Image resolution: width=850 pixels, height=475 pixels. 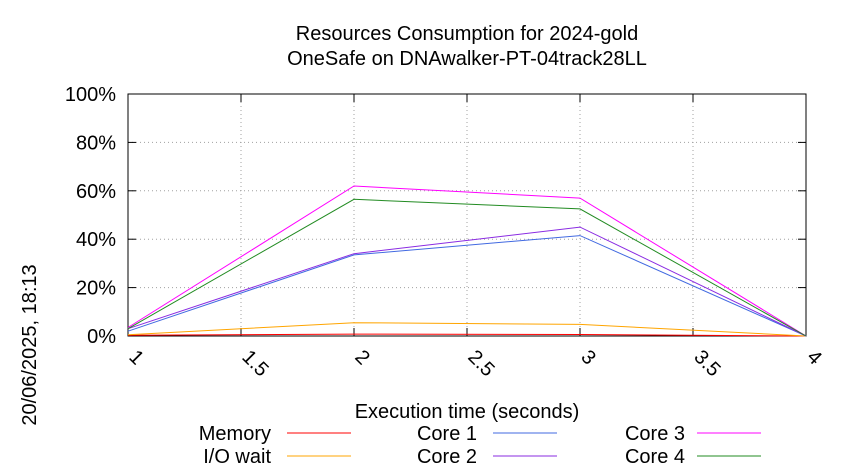 What do you see at coordinates (96, 240) in the screenshot?
I see `y-tick-label: 40%` at bounding box center [96, 240].